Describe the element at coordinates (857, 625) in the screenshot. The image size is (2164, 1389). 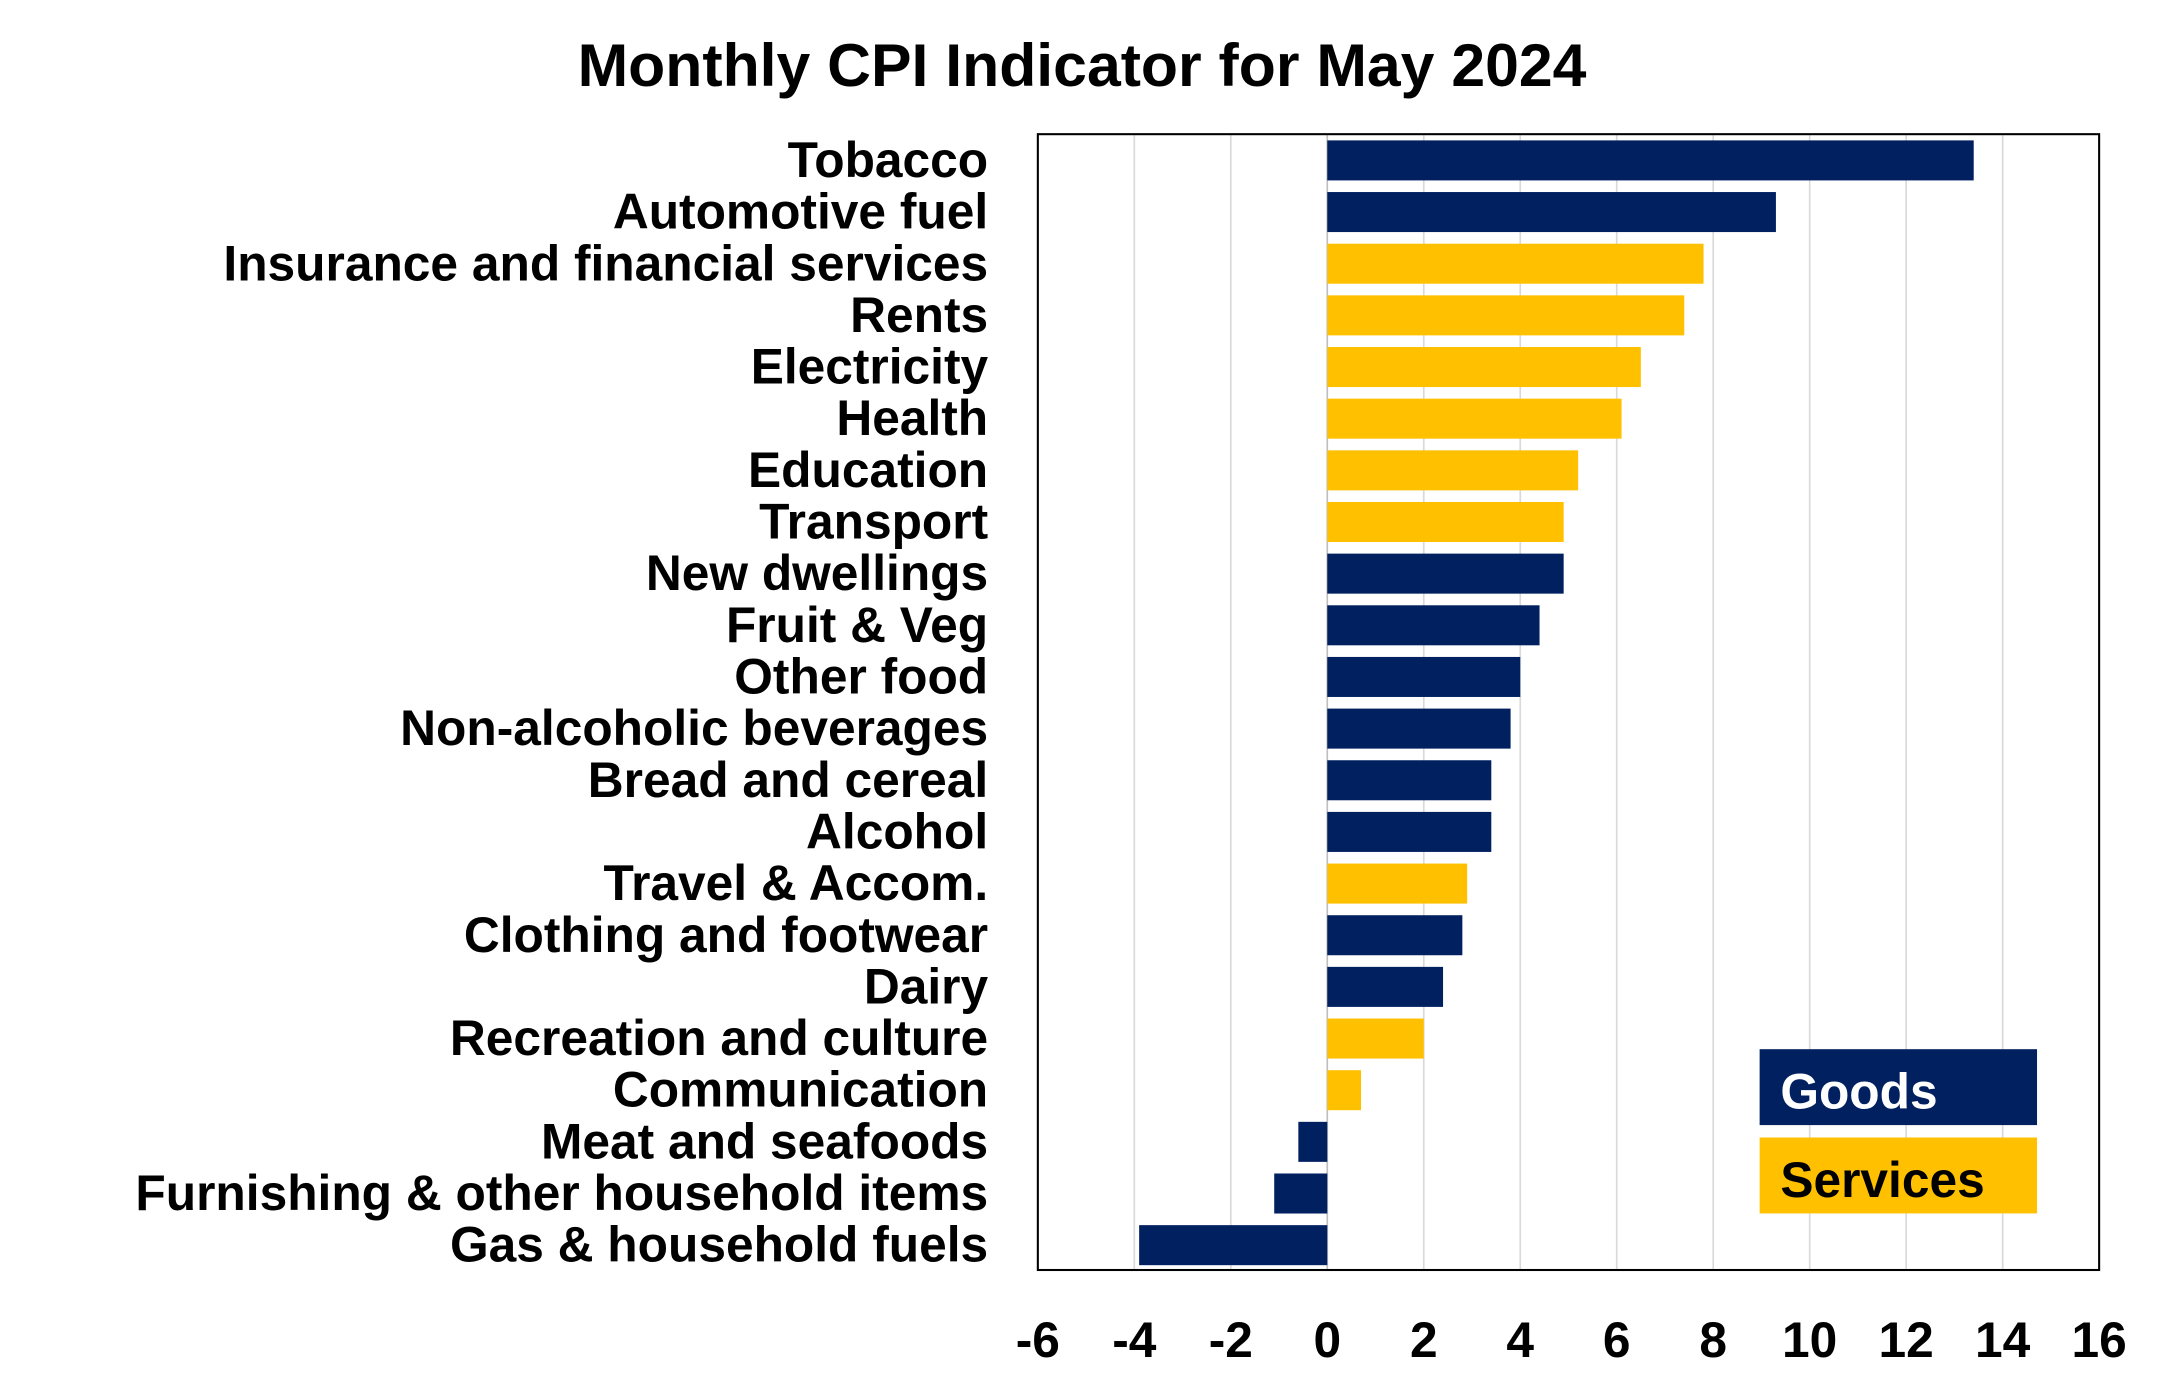
I see `category-label: Fruit & Veg` at that location.